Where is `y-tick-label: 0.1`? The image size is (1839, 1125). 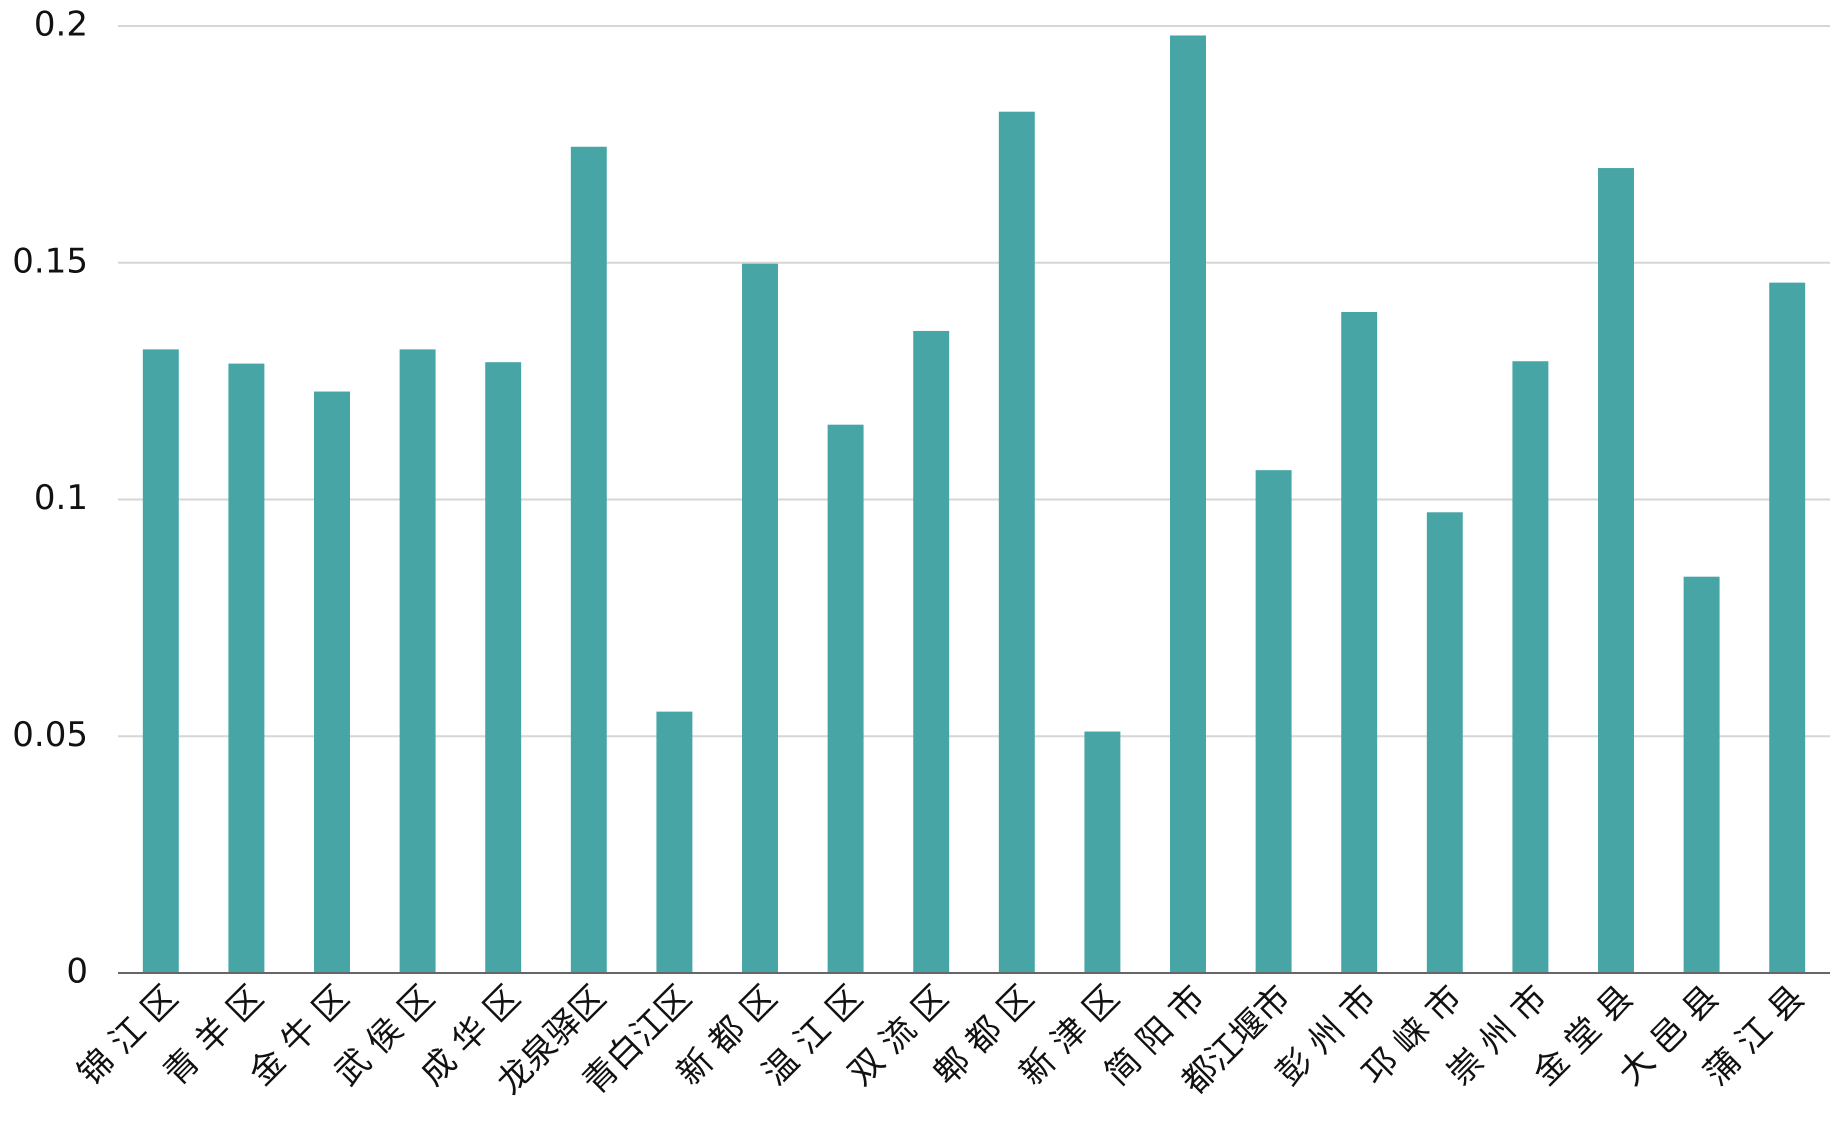 y-tick-label: 0.1 is located at coordinates (61, 498).